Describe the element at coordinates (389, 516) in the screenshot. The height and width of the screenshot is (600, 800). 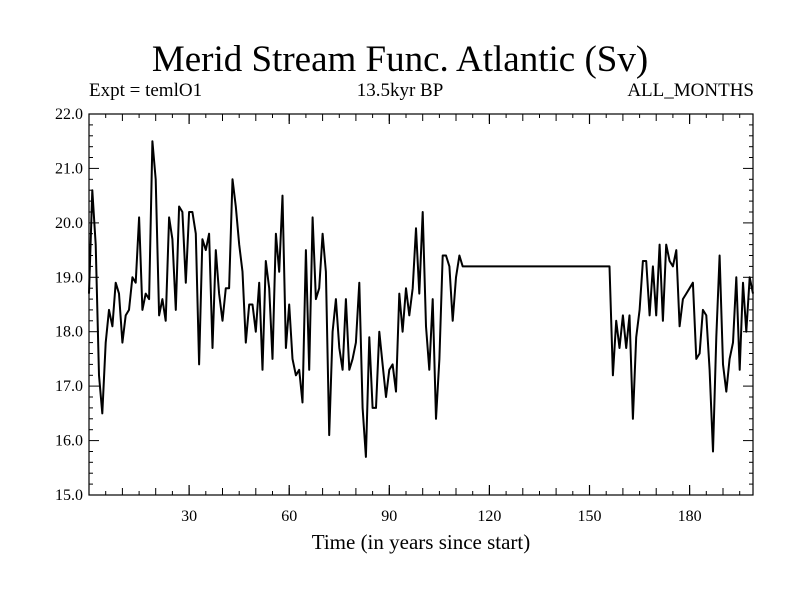
I see `x-tick-label: 90` at that location.